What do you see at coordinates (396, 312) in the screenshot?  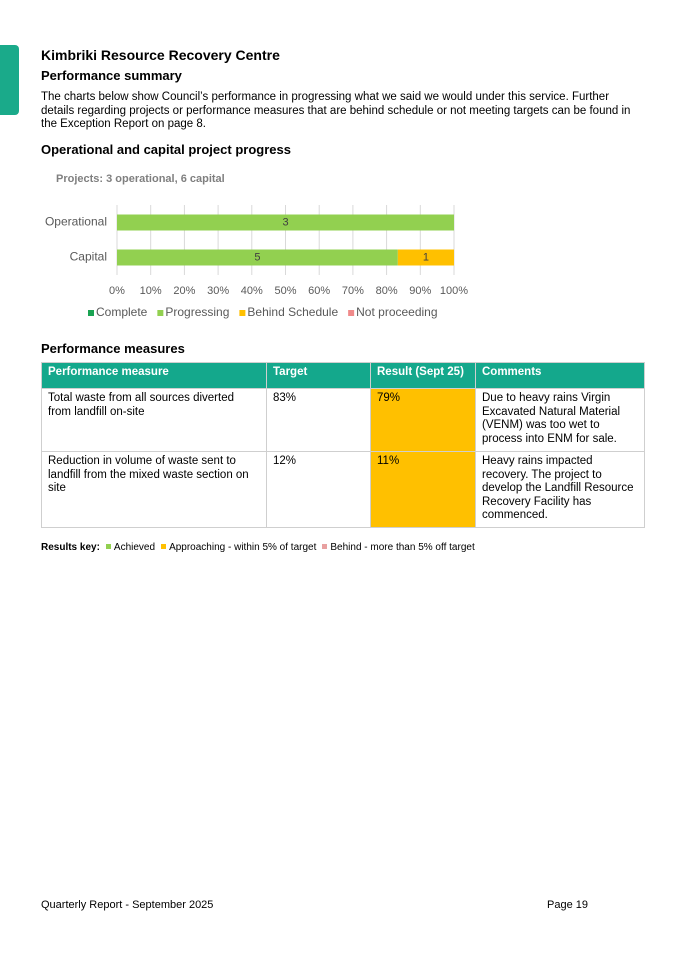 I see `legend-label: Not proceeding` at bounding box center [396, 312].